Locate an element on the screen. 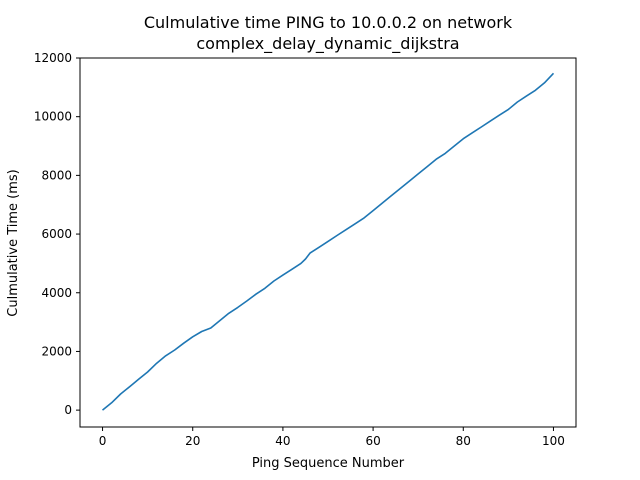  y-axis-label: Culmulative Time (ms) is located at coordinates (13, 242).